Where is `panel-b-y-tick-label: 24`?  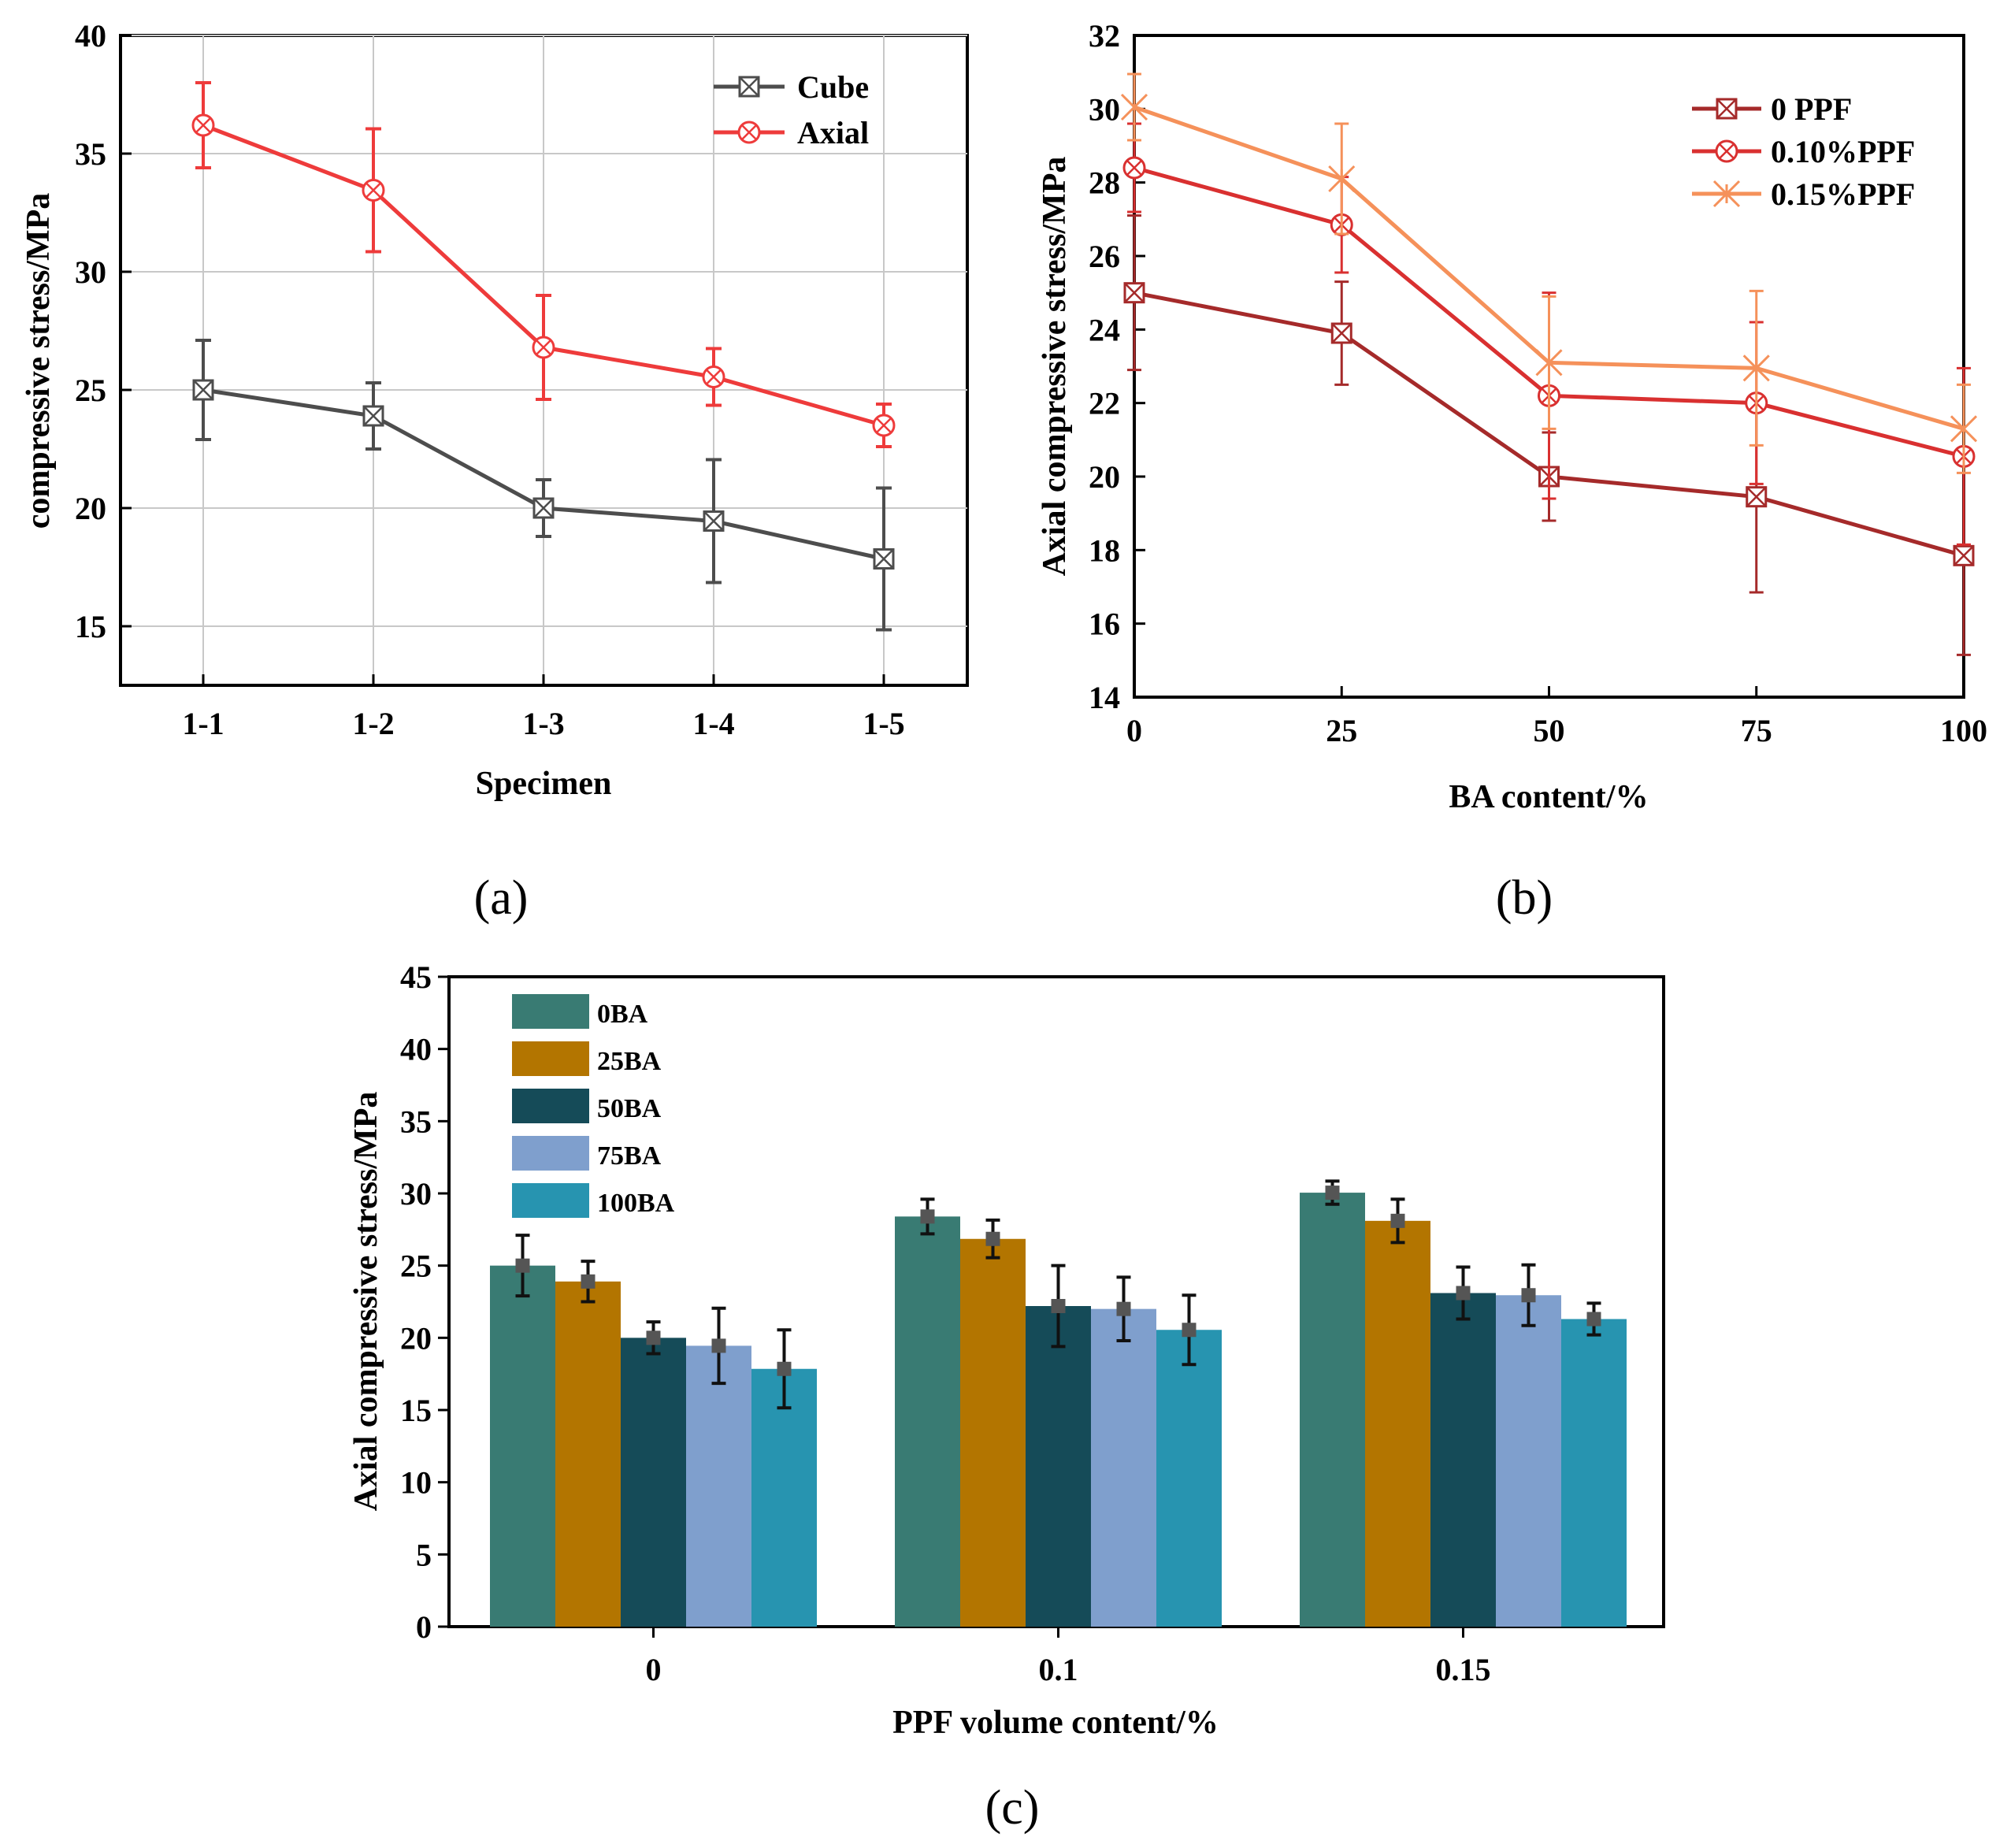
panel-b-y-tick-label: 24 is located at coordinates (1104, 329).